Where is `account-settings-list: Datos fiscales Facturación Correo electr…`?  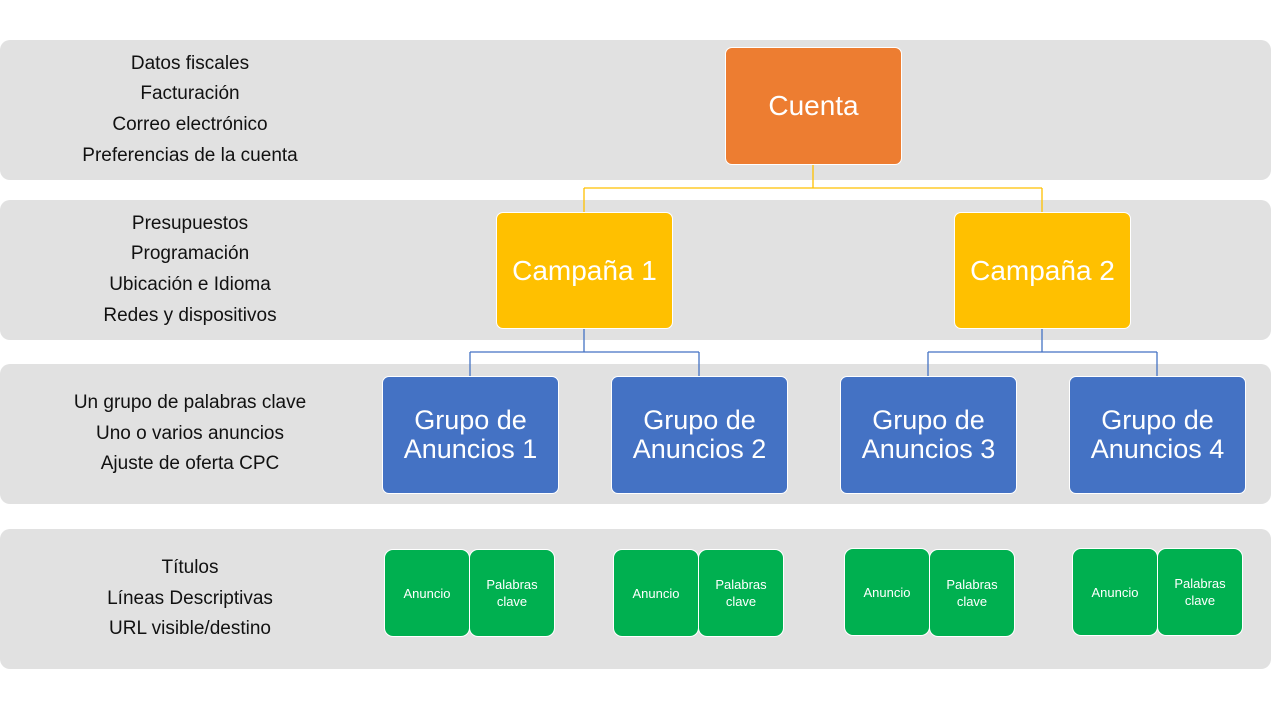
account-settings-list: Datos fiscales Facturación Correo electr… is located at coordinates (190, 110).